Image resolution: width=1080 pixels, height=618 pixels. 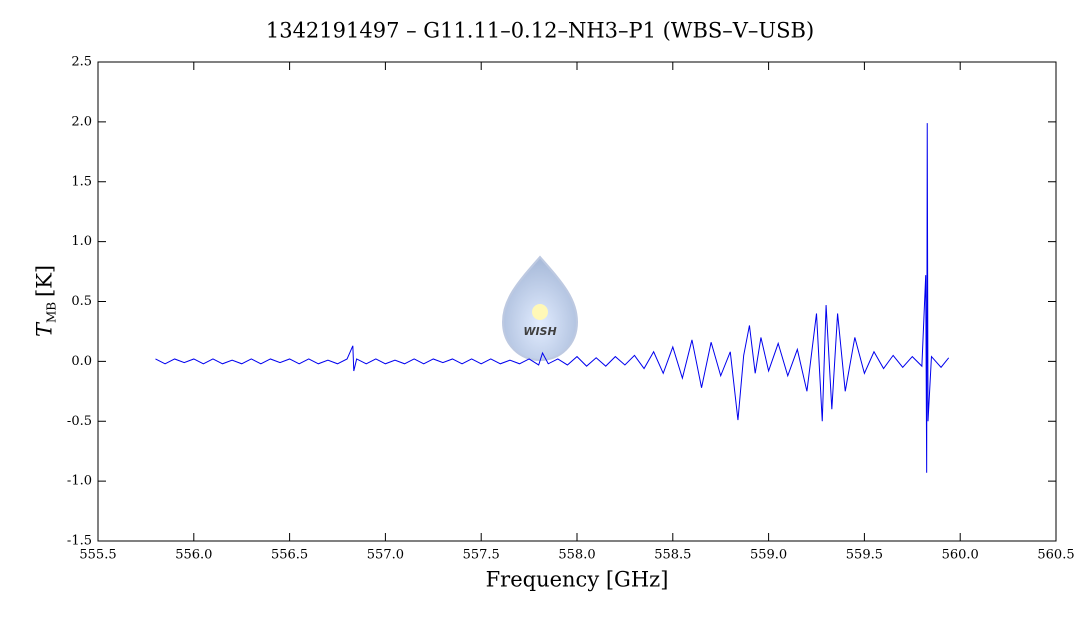 I want to click on x-tick-label: 557.5, so click(x=481, y=555).